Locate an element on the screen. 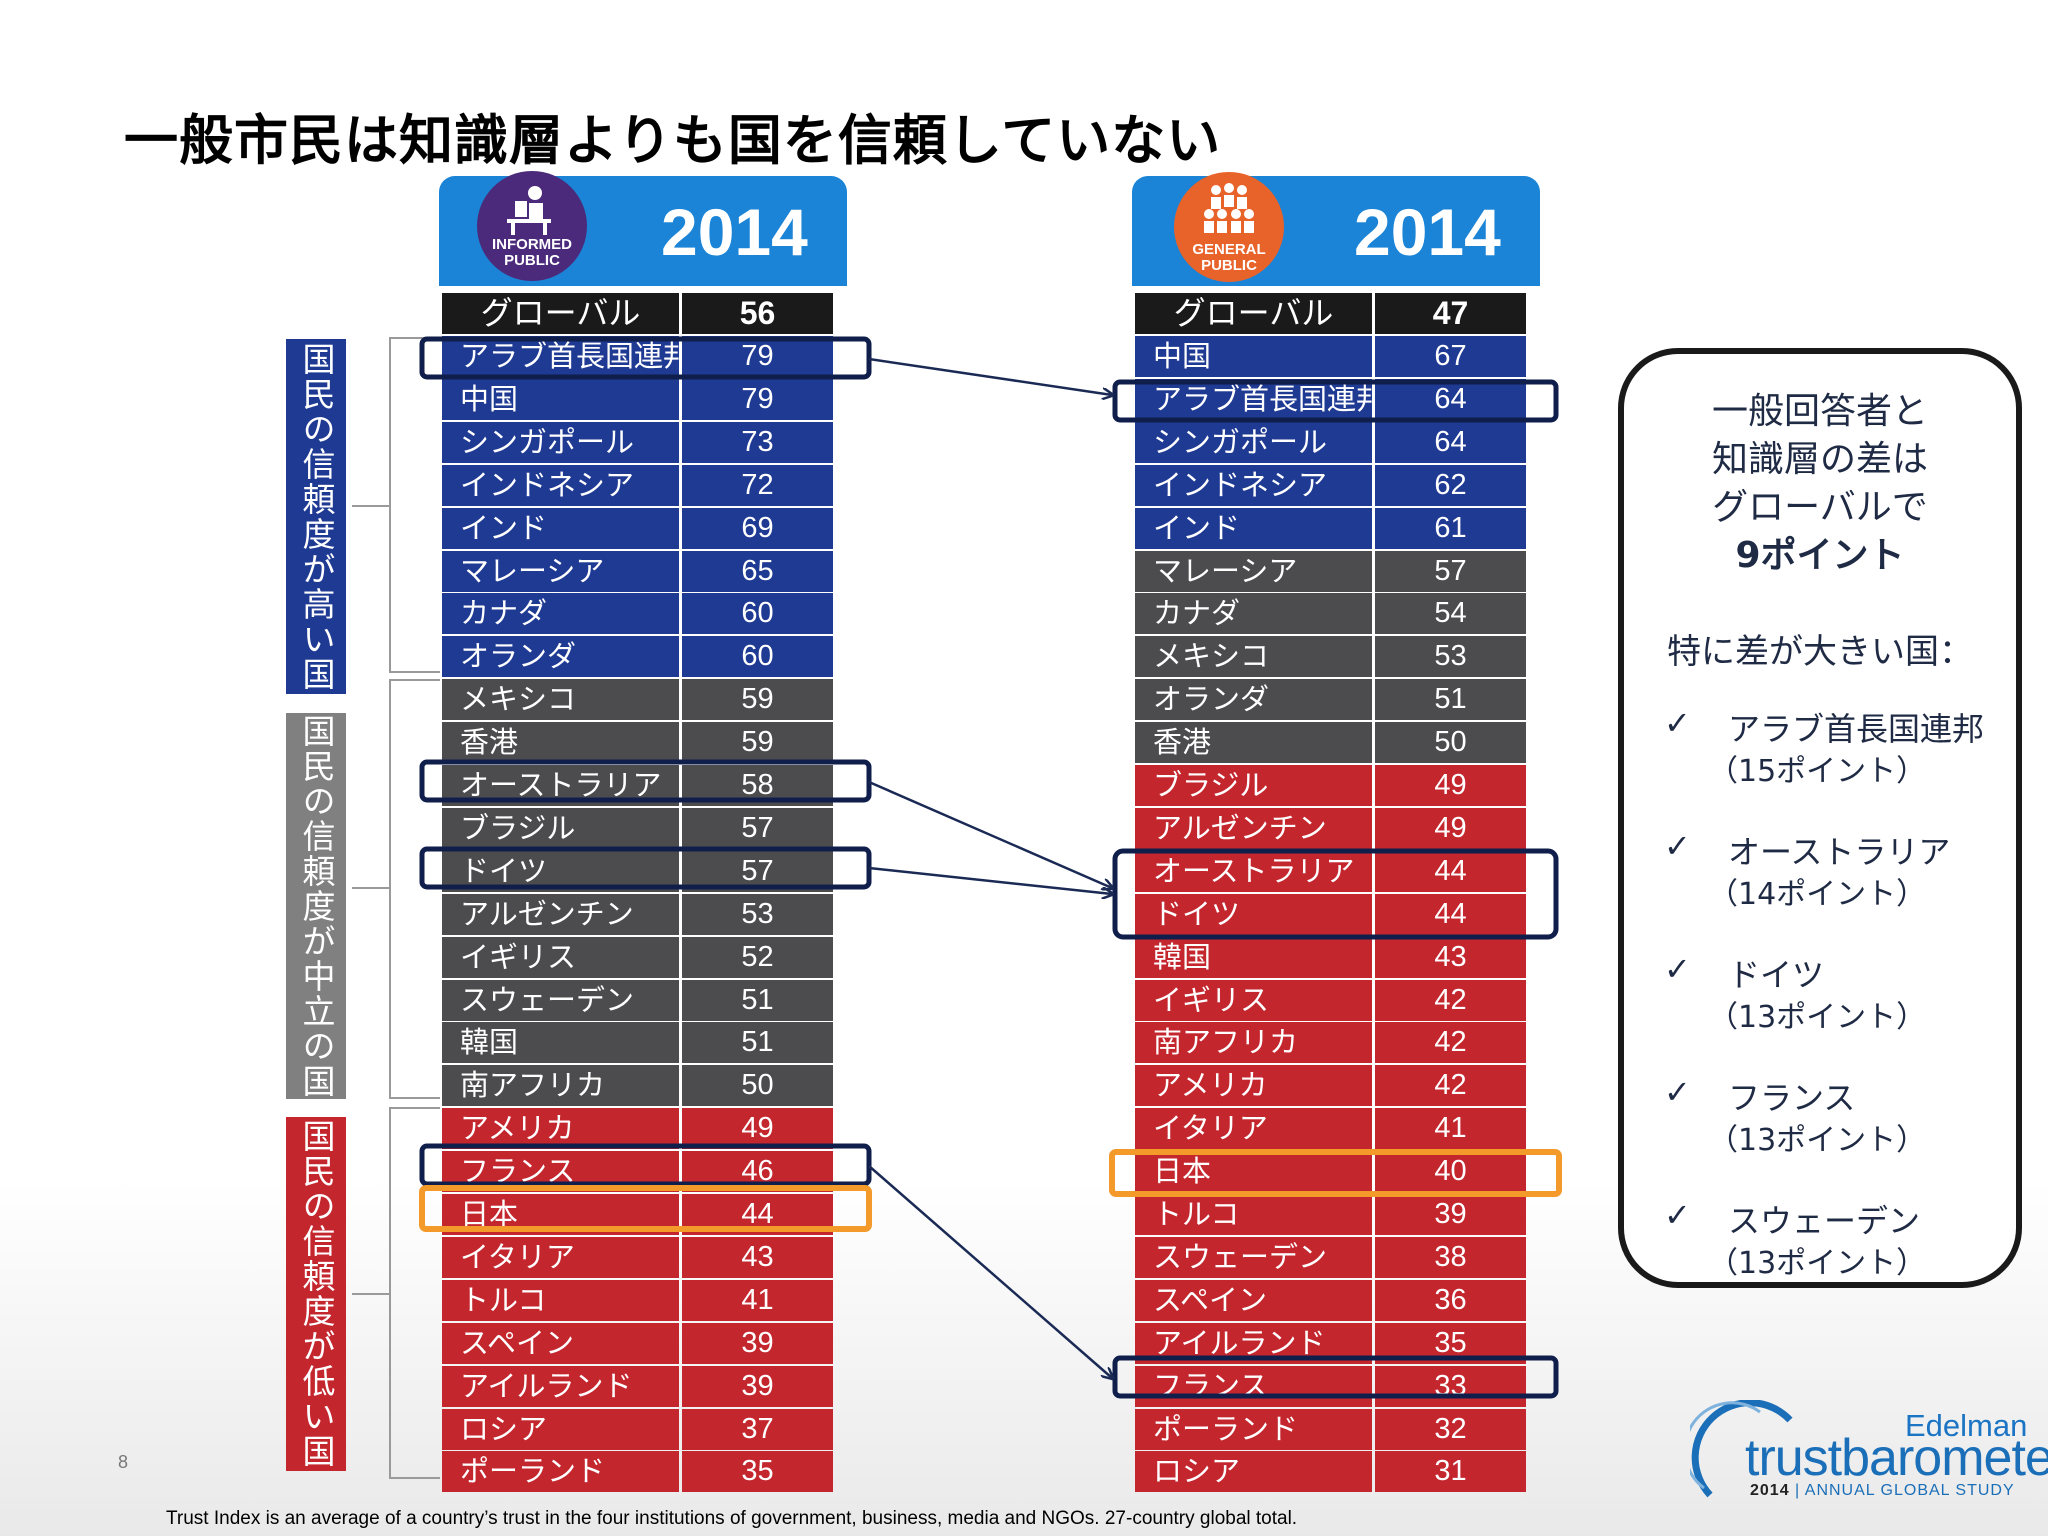  country-name: マレーシア is located at coordinates (560, 571).